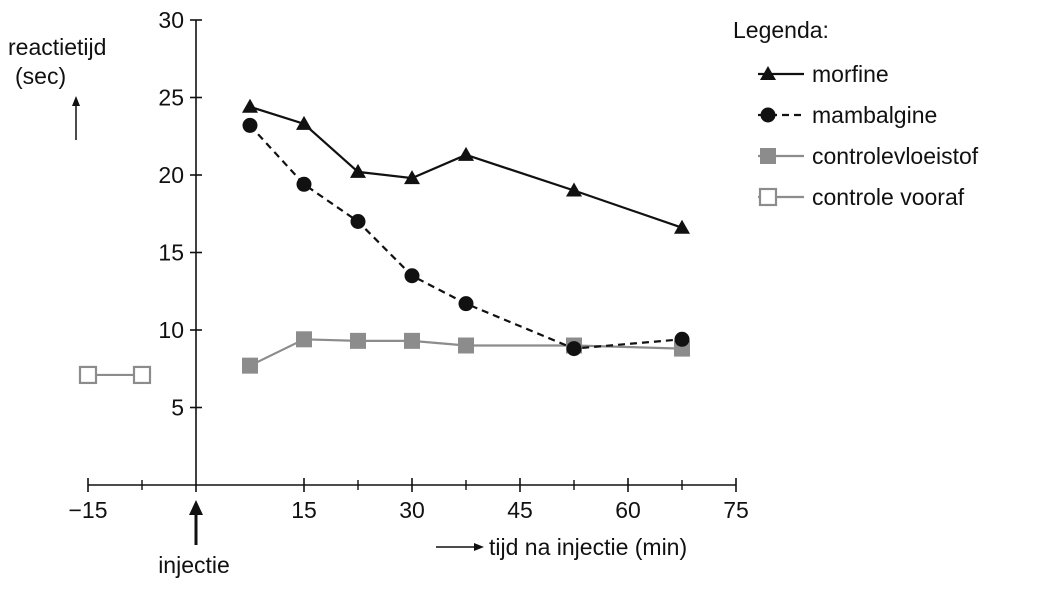 Image resolution: width=1046 pixels, height=589 pixels. I want to click on legend-title: Legenda:, so click(781, 30).